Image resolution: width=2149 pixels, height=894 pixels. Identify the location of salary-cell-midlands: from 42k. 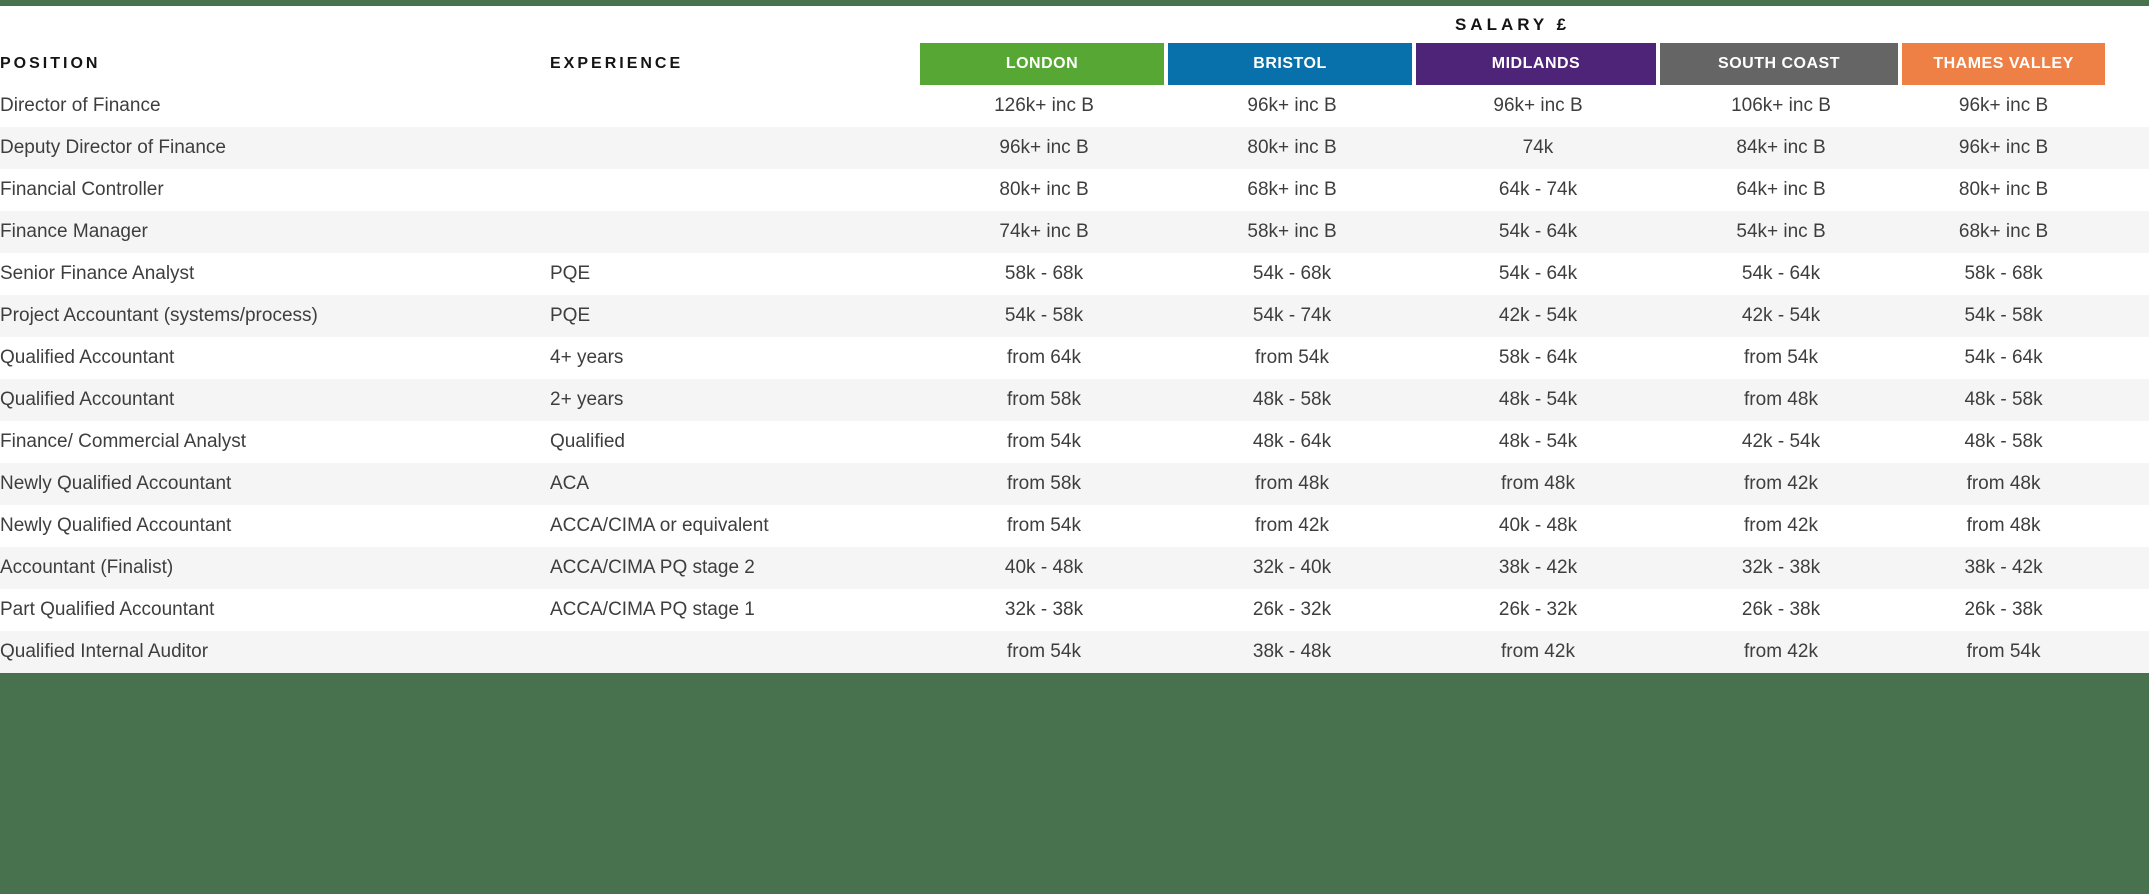
(1538, 651).